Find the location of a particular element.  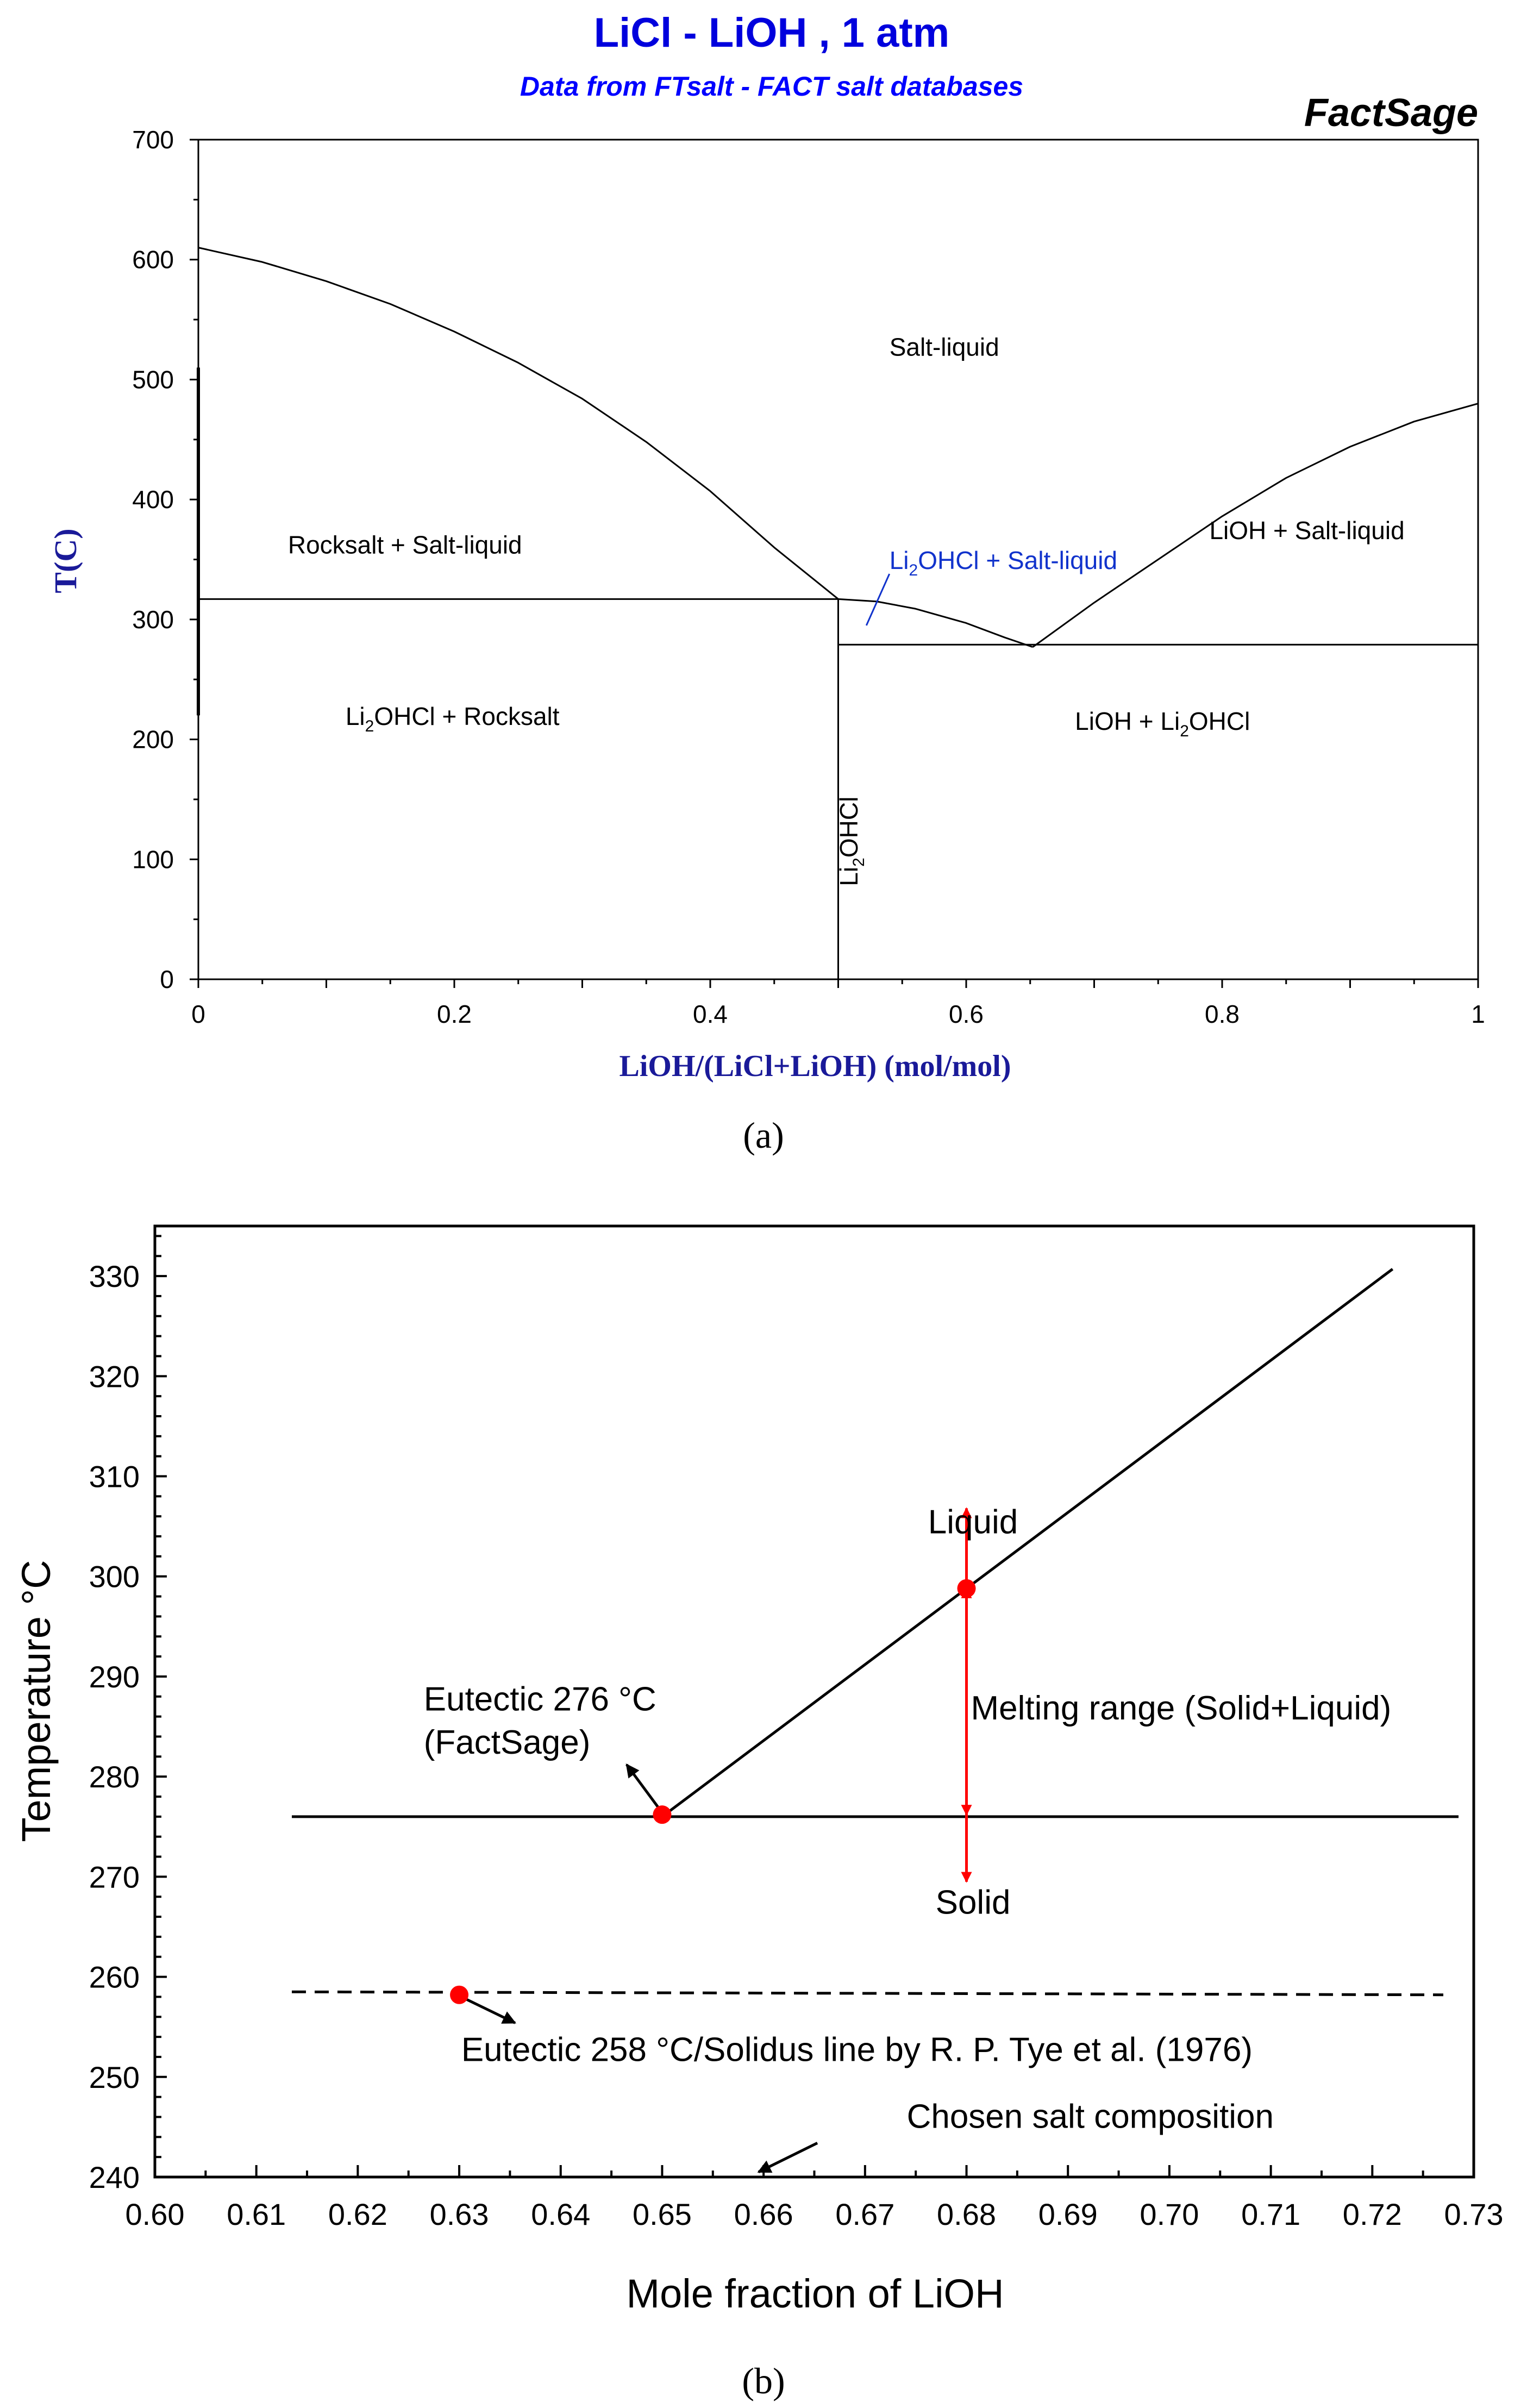

chosen-composition-arrow is located at coordinates (787, 2158).